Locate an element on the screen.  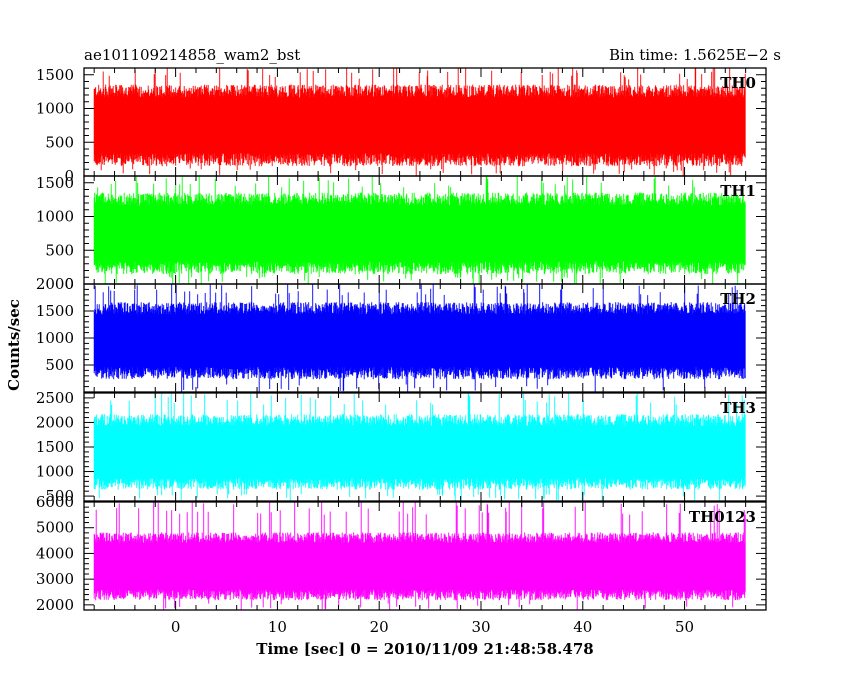
y-tick-label: 3000 is located at coordinates (55, 579).